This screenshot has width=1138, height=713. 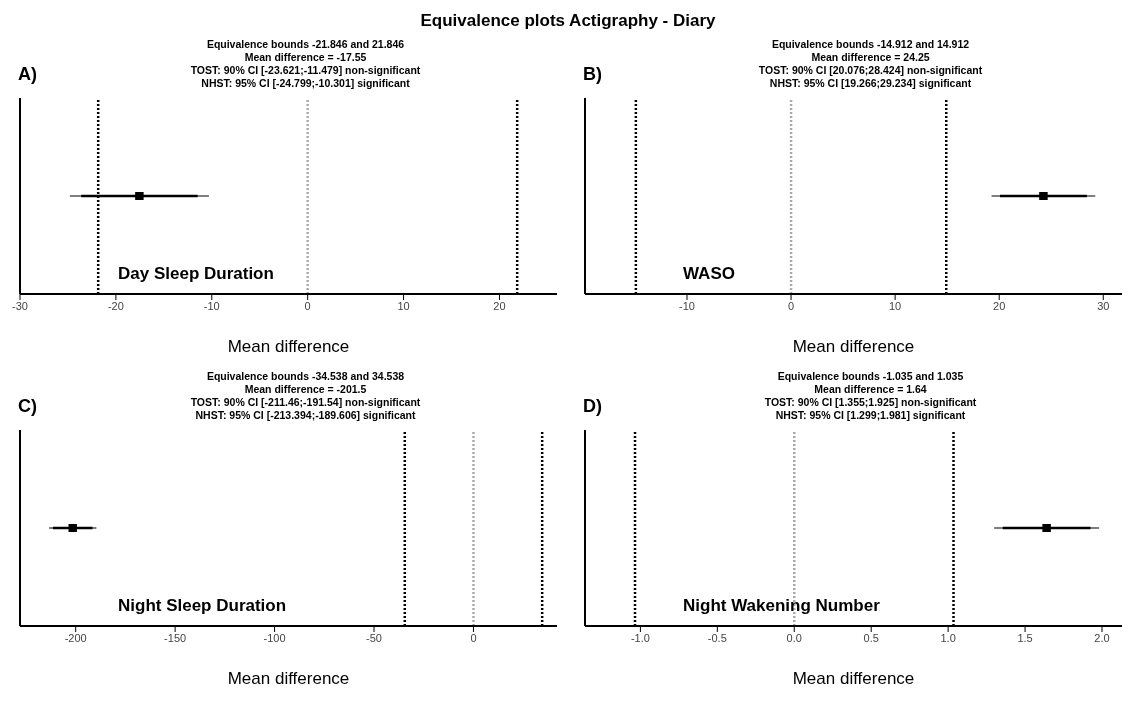 What do you see at coordinates (592, 74) in the screenshot?
I see `text: B)` at bounding box center [592, 74].